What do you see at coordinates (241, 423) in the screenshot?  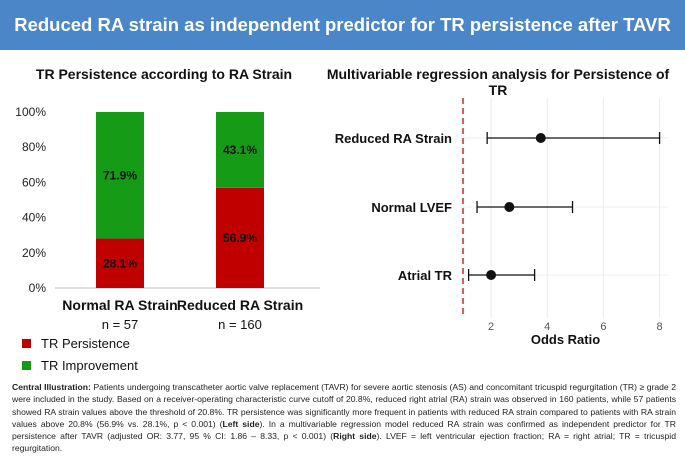 I see `caption-left-label: Left side` at bounding box center [241, 423].